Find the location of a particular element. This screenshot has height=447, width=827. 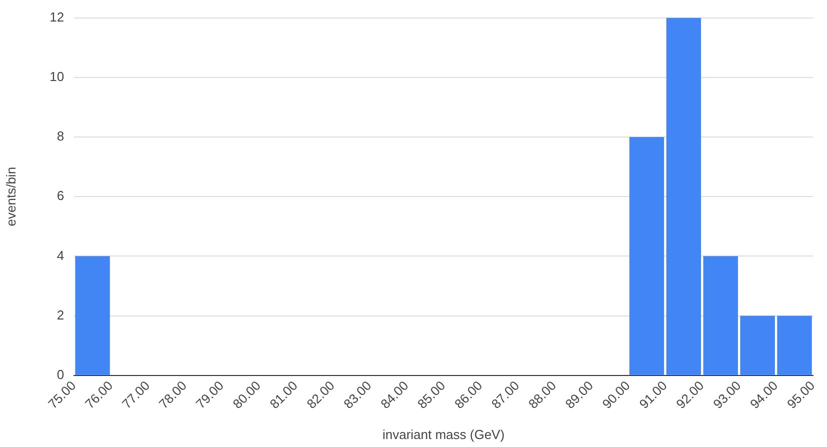

y-tick-label: 8 is located at coordinates (60, 136).